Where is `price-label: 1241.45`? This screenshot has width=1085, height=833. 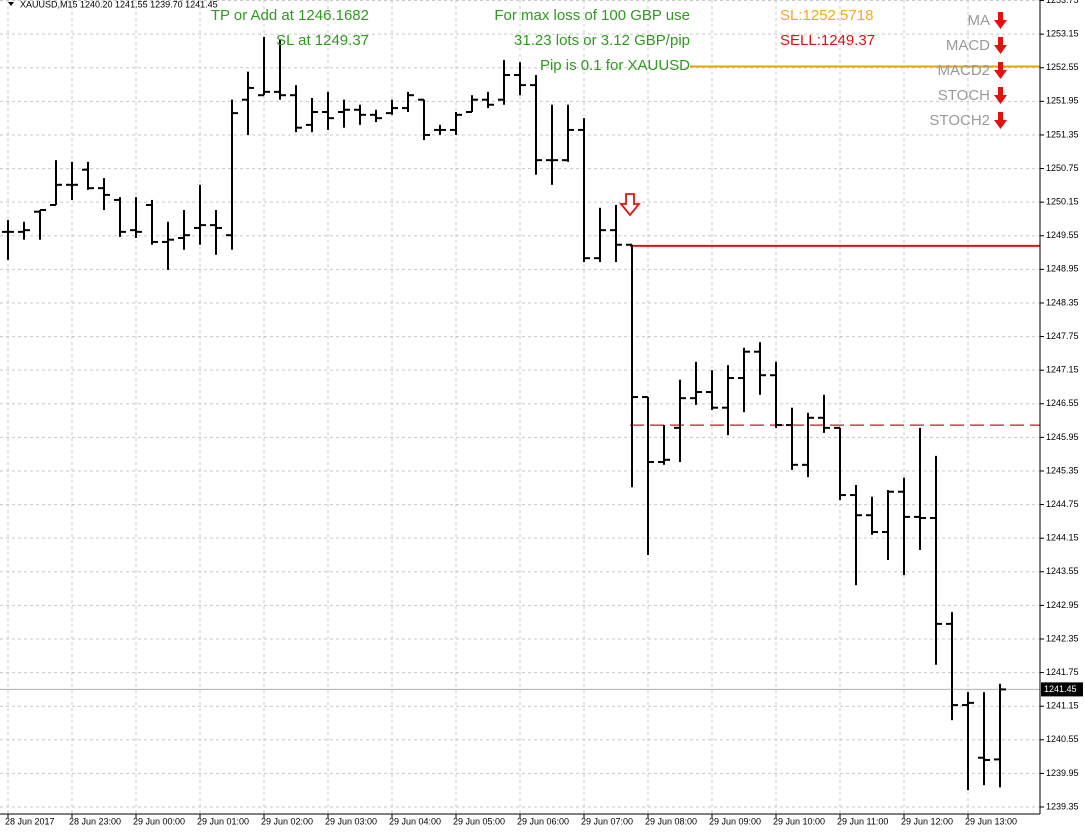 price-label: 1241.45 is located at coordinates (1060, 689).